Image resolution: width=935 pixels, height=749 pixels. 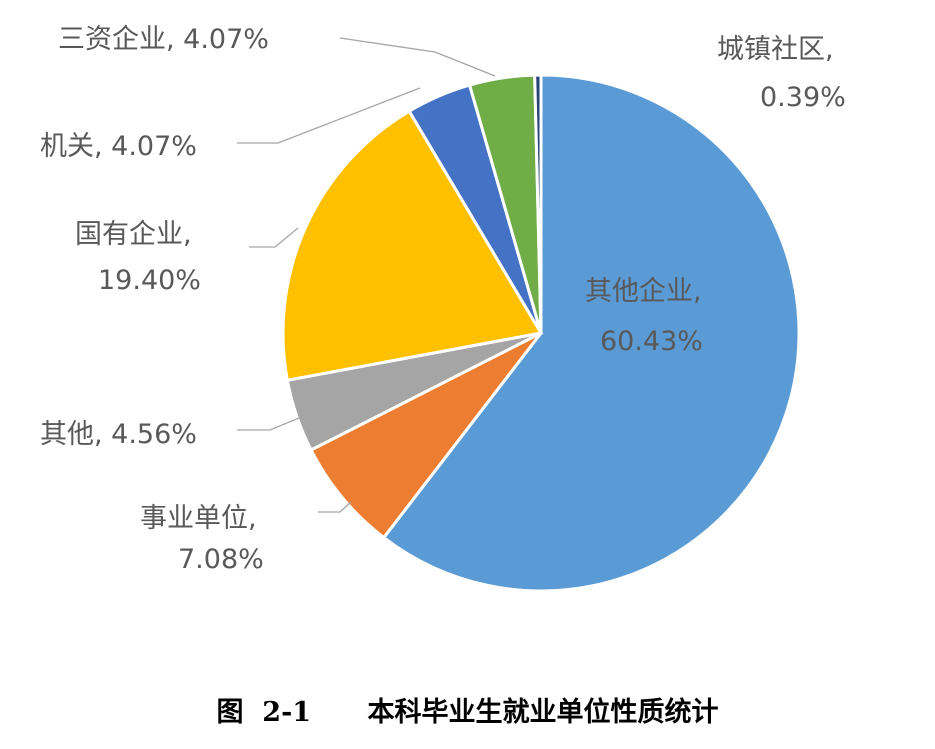 What do you see at coordinates (775, 49) in the screenshot?
I see `data-label-name-7: 城镇社区,` at bounding box center [775, 49].